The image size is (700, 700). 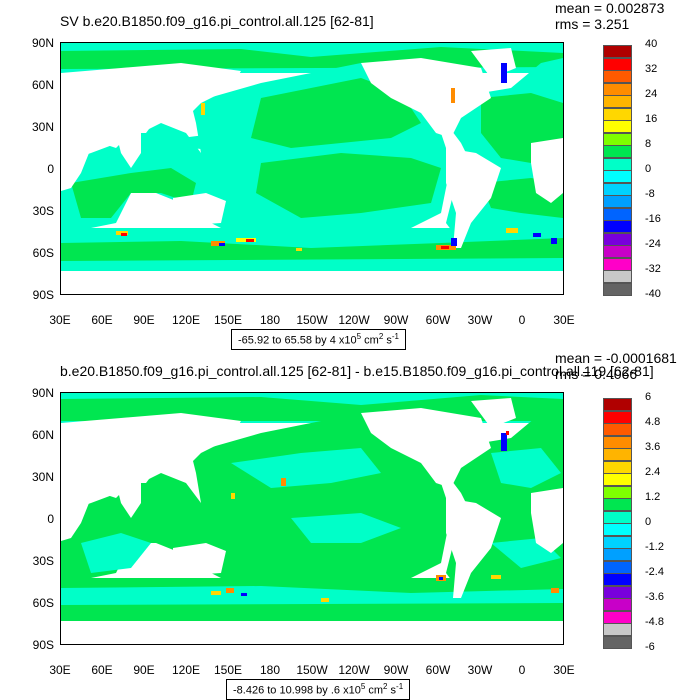 What do you see at coordinates (654, 547) in the screenshot?
I see `colorbar-tick-label: -1.2` at bounding box center [654, 547].